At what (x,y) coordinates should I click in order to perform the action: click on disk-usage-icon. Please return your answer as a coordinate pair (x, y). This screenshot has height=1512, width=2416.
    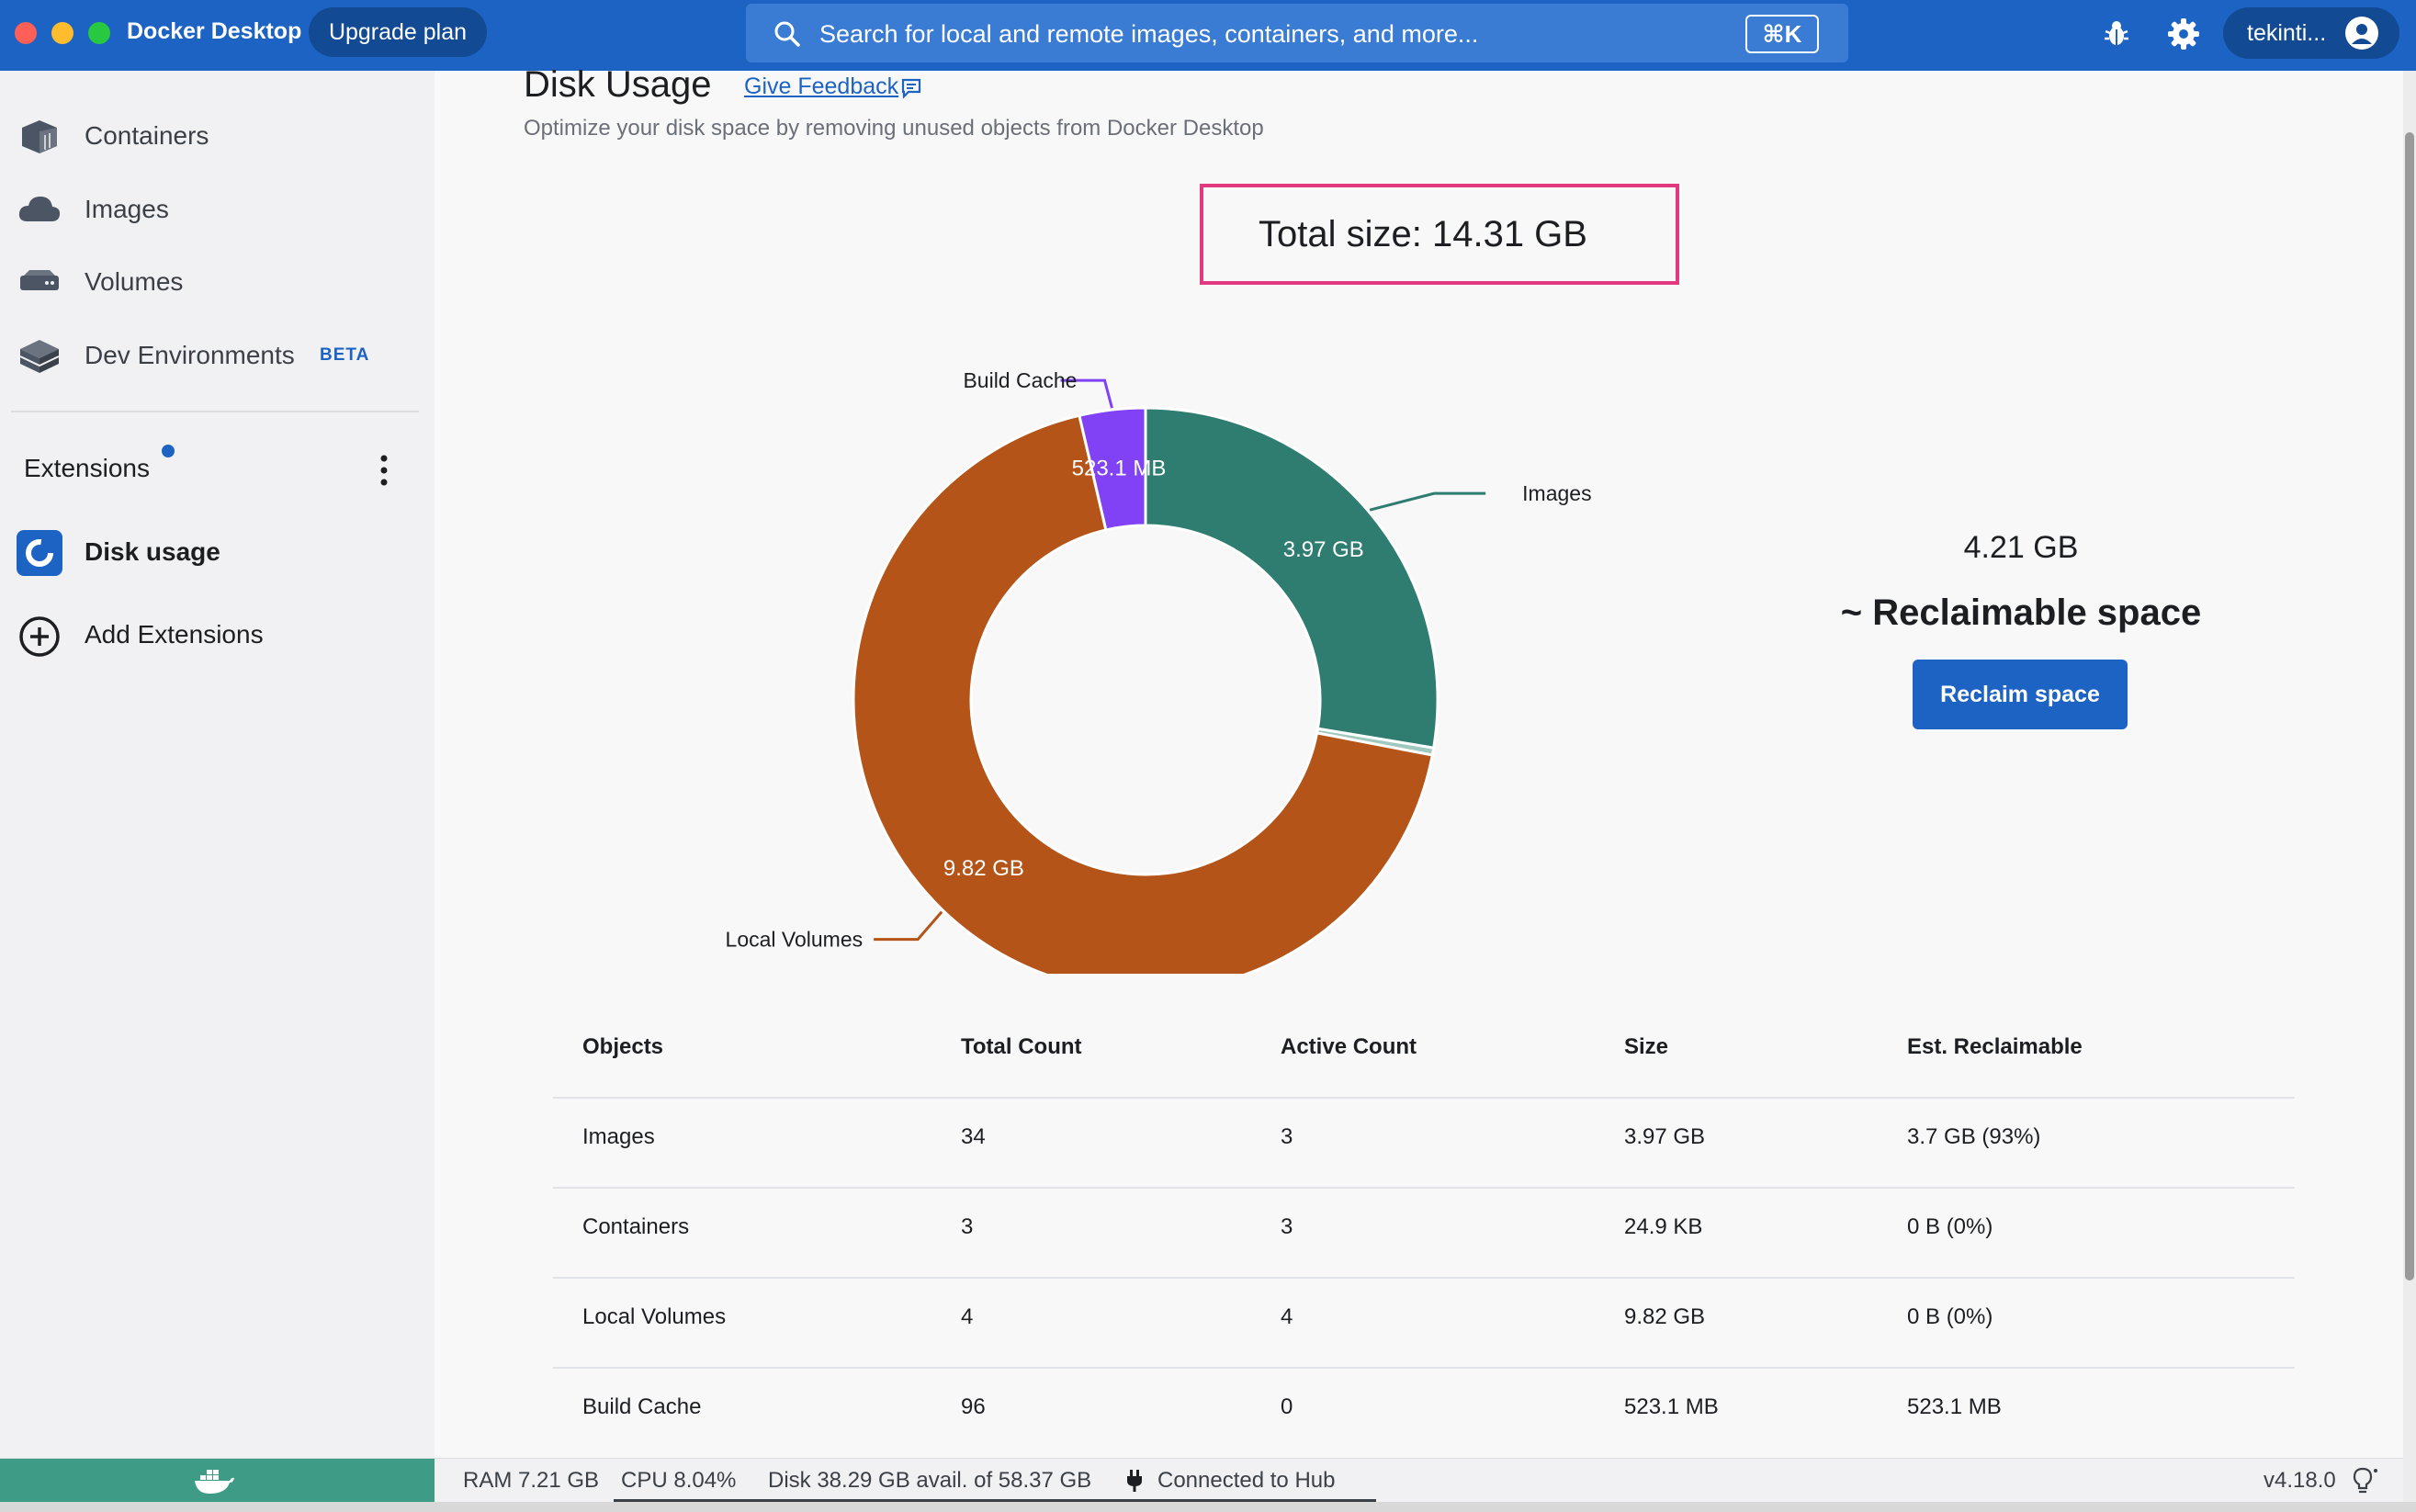
    Looking at the image, I should click on (39, 553).